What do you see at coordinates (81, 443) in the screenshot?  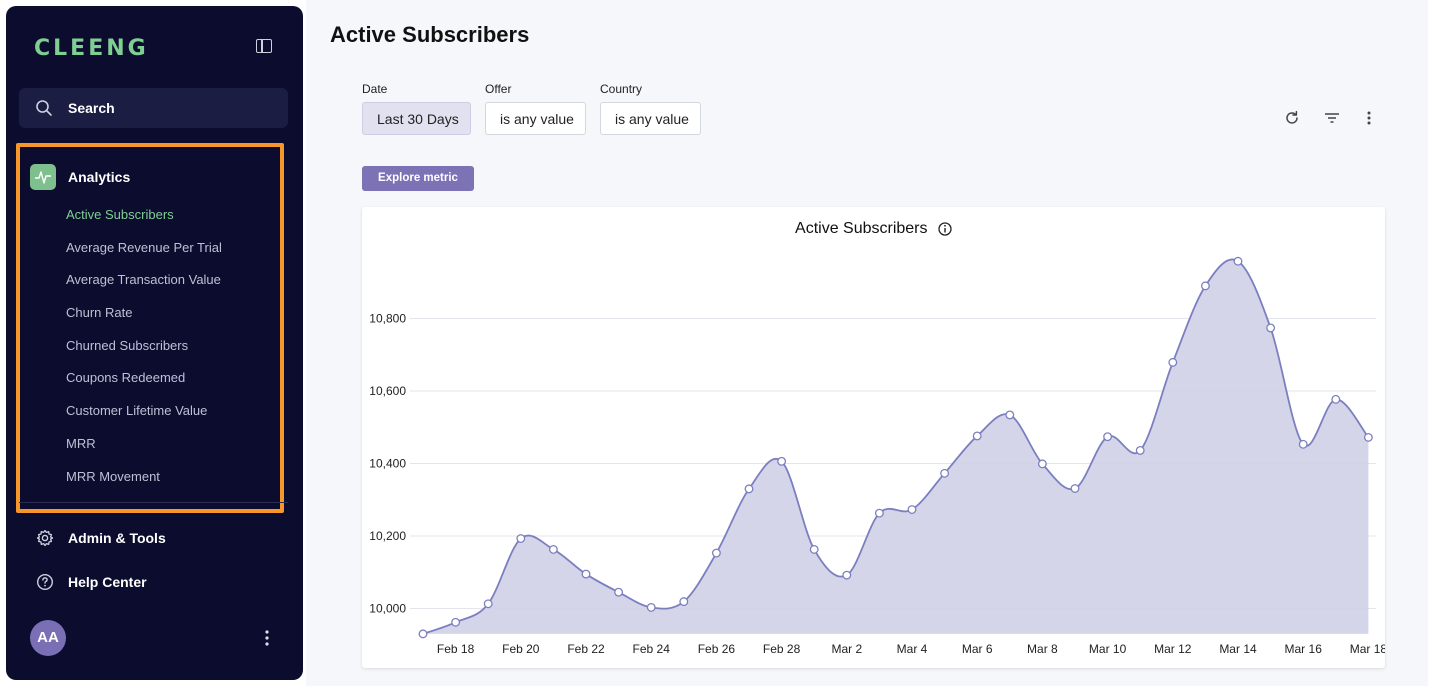 I see `subnav-item-mrr: MRR` at bounding box center [81, 443].